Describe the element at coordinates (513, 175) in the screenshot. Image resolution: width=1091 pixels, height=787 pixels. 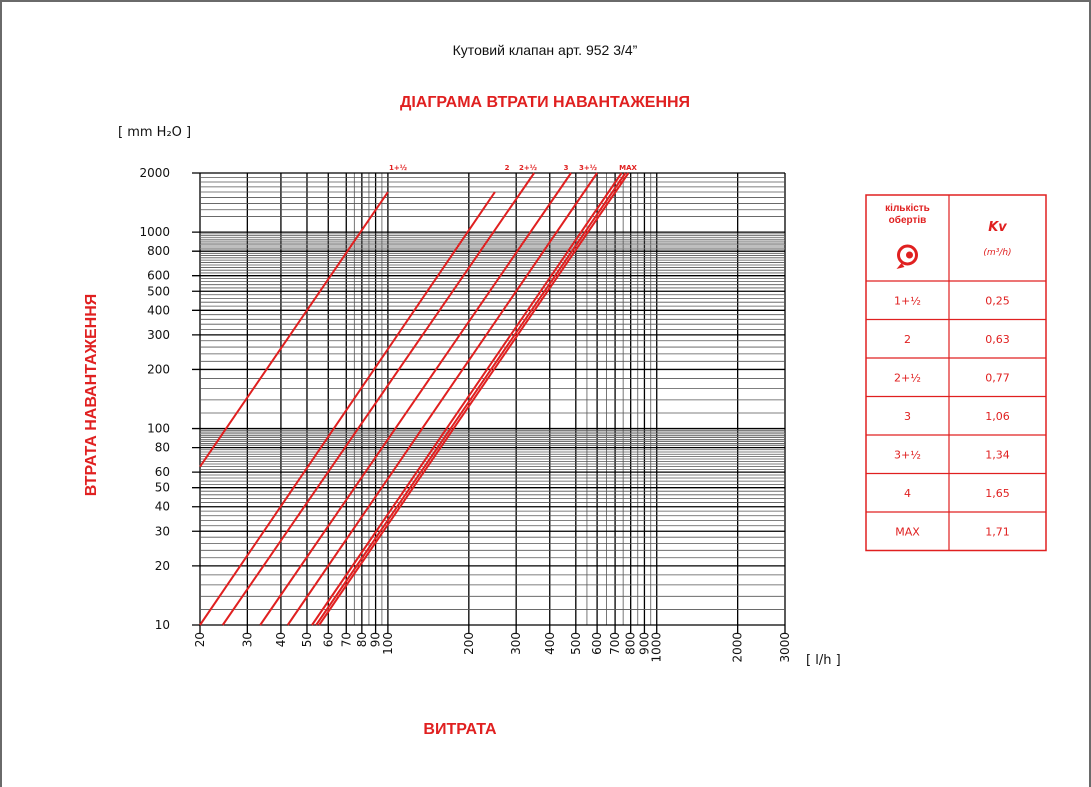
I see `series-labels: 1+½ 2 2+½ 3 3+½ 4 MAX` at that location.